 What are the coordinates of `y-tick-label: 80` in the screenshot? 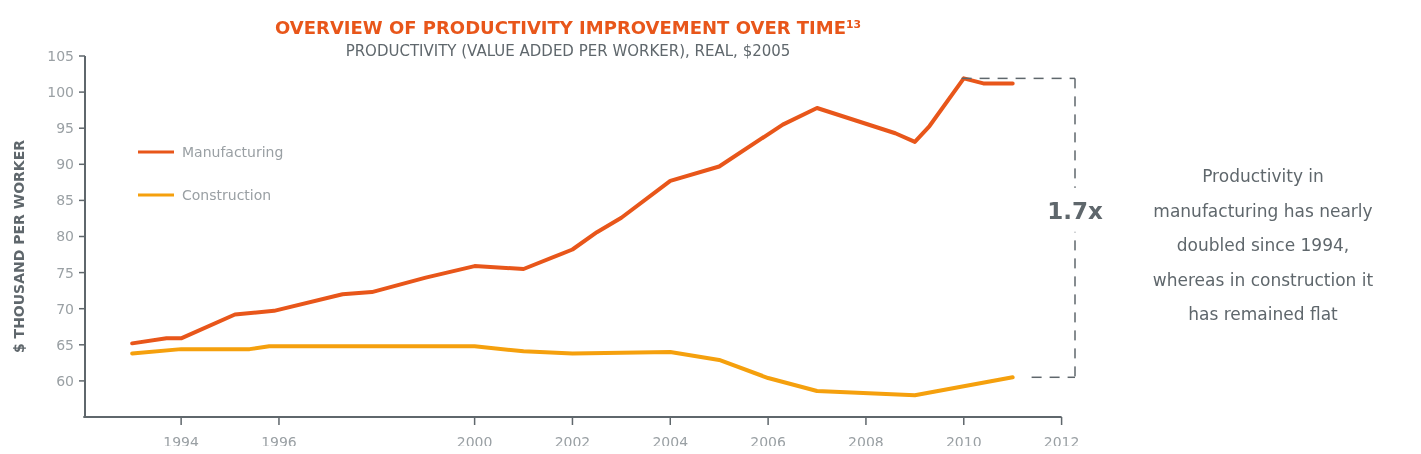 It's located at (65, 236).